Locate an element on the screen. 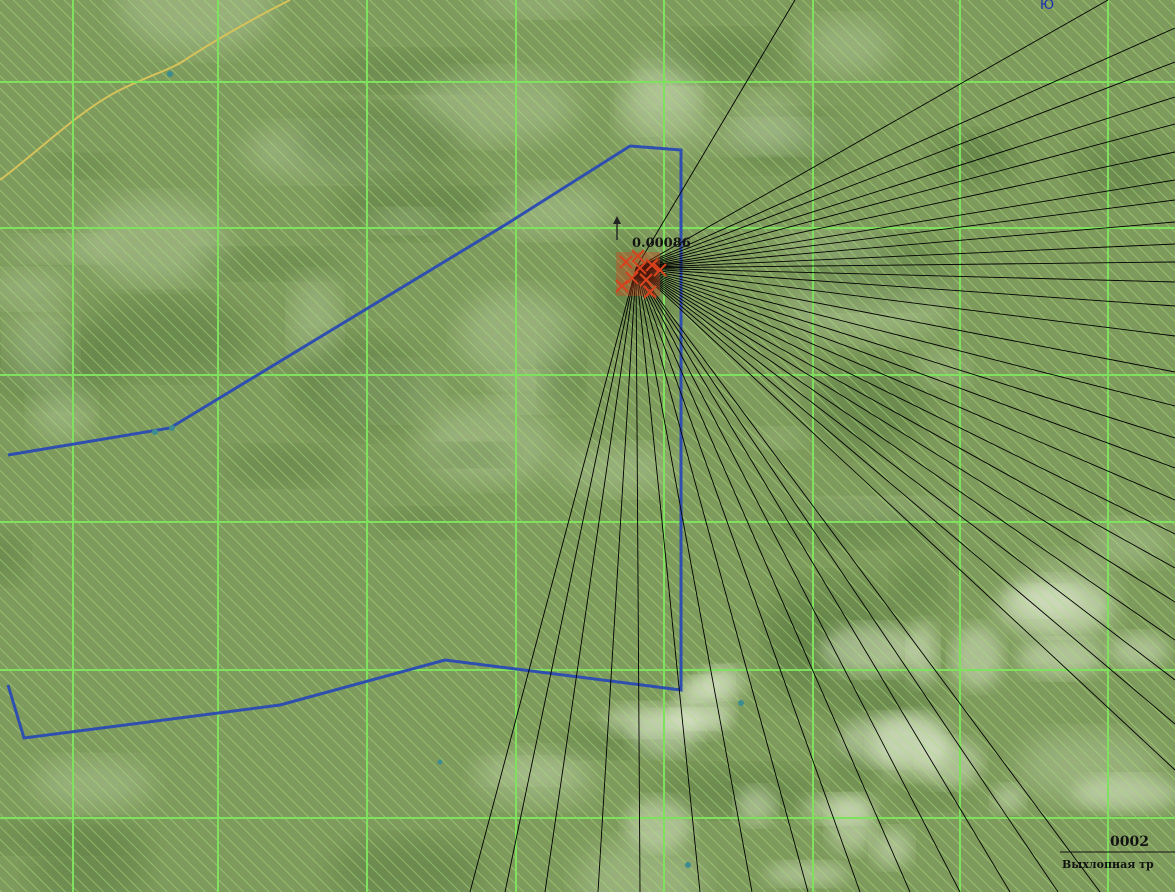 The image size is (1175, 892). source-caption-label: Выхлопная тр is located at coordinates (1108, 864).